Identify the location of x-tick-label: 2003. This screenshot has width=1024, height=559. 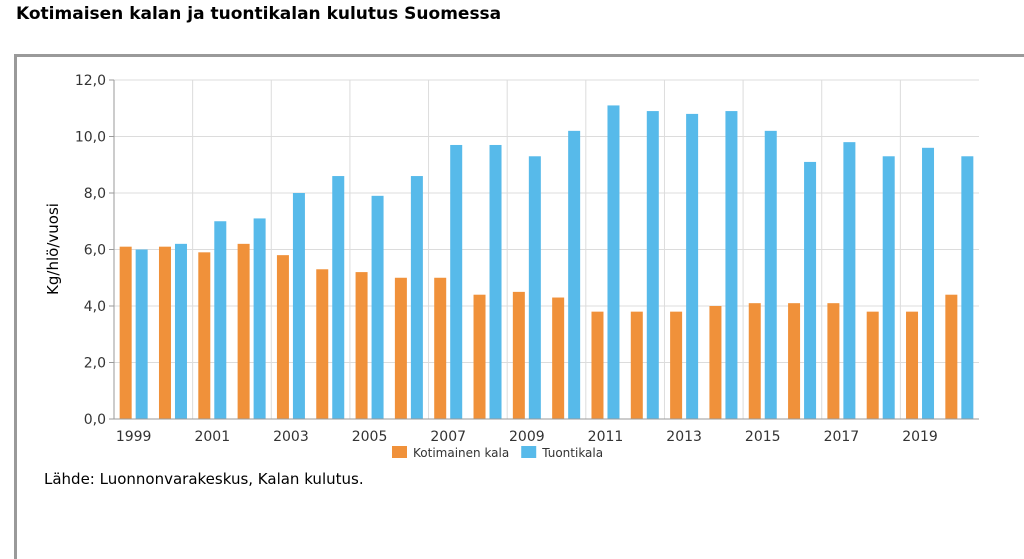
(291, 437).